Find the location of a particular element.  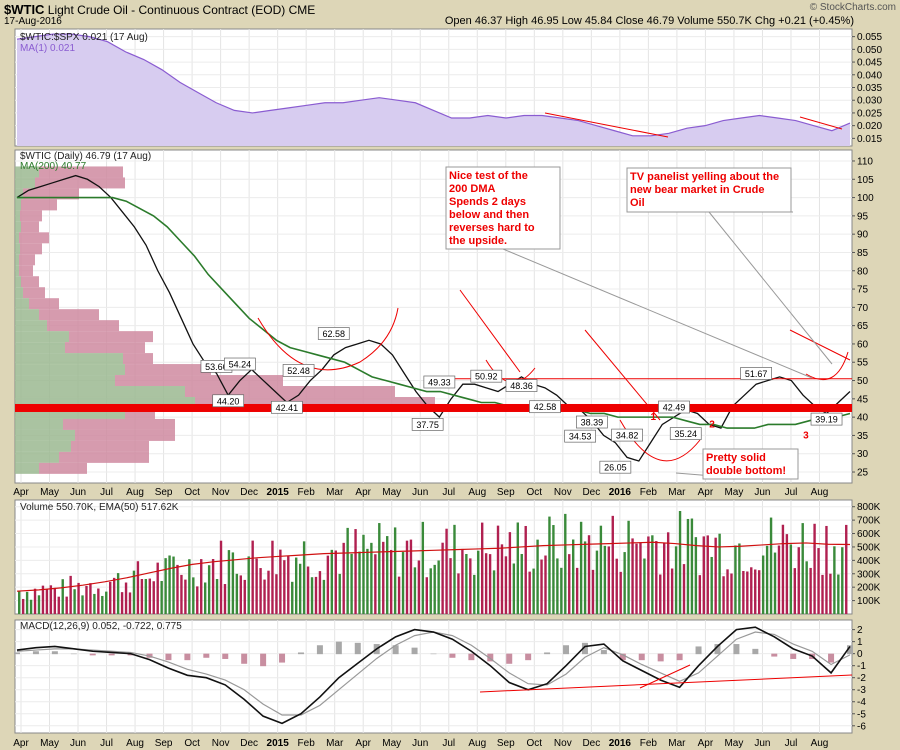

wave-label: 3 is located at coordinates (806, 435).